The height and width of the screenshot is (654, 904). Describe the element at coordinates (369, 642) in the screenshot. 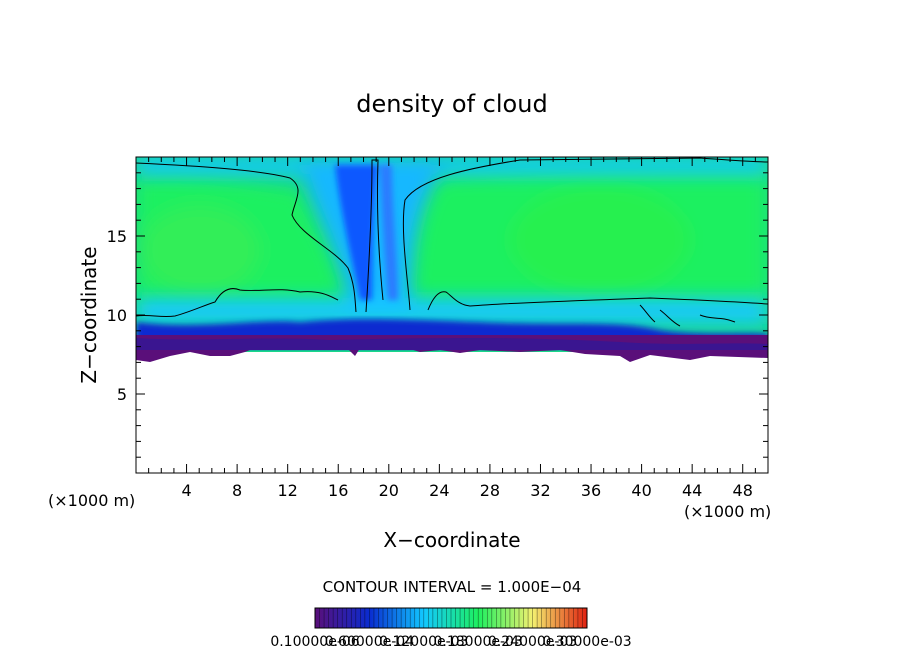

I see `colorbar-label: 0.60000e-04` at that location.